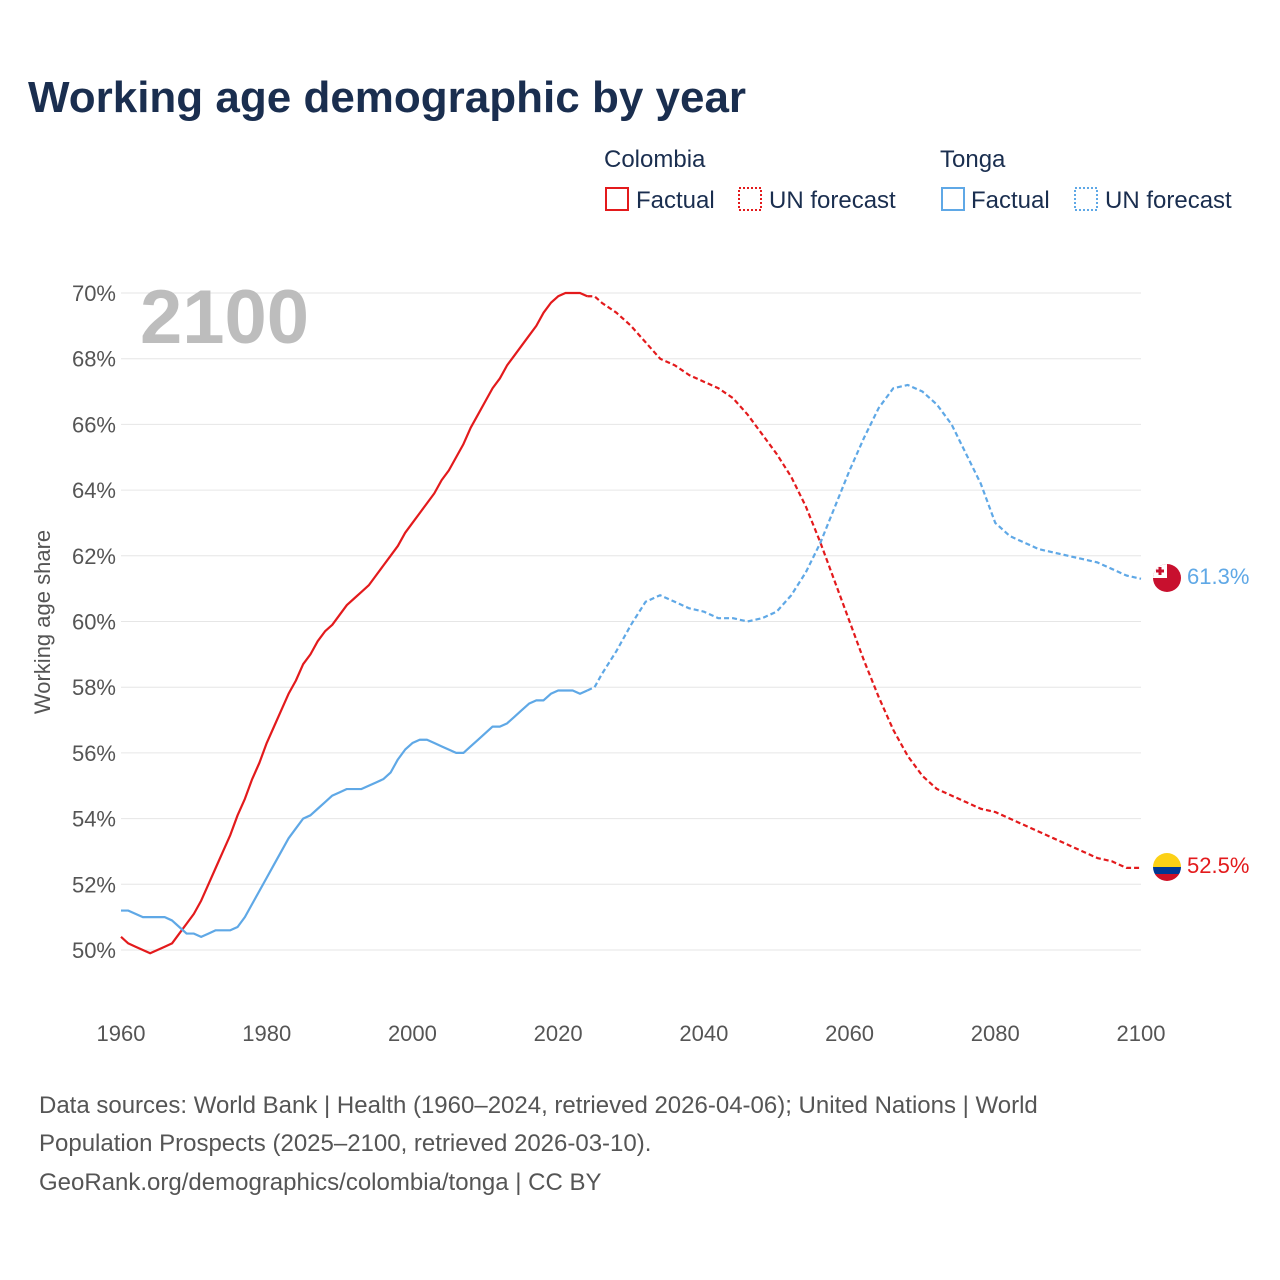 The height and width of the screenshot is (1280, 1280). I want to click on x-tick-label: 2060, so click(849, 1033).